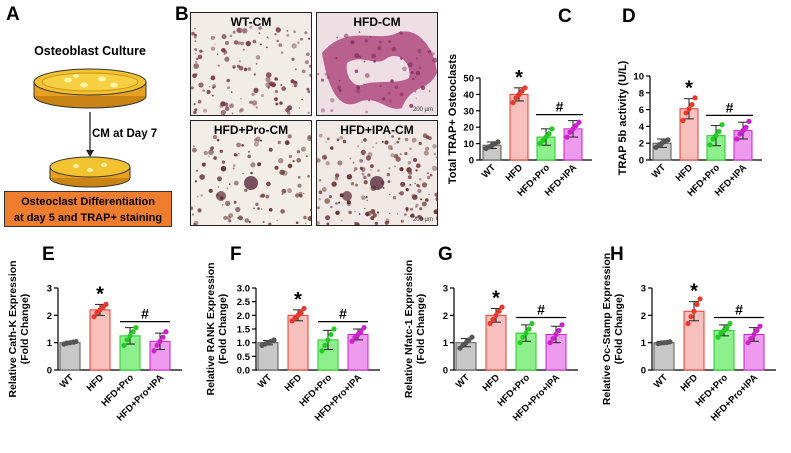  What do you see at coordinates (223, 329) in the screenshot?
I see `y-axis-label: (Fold Change)` at bounding box center [223, 329].